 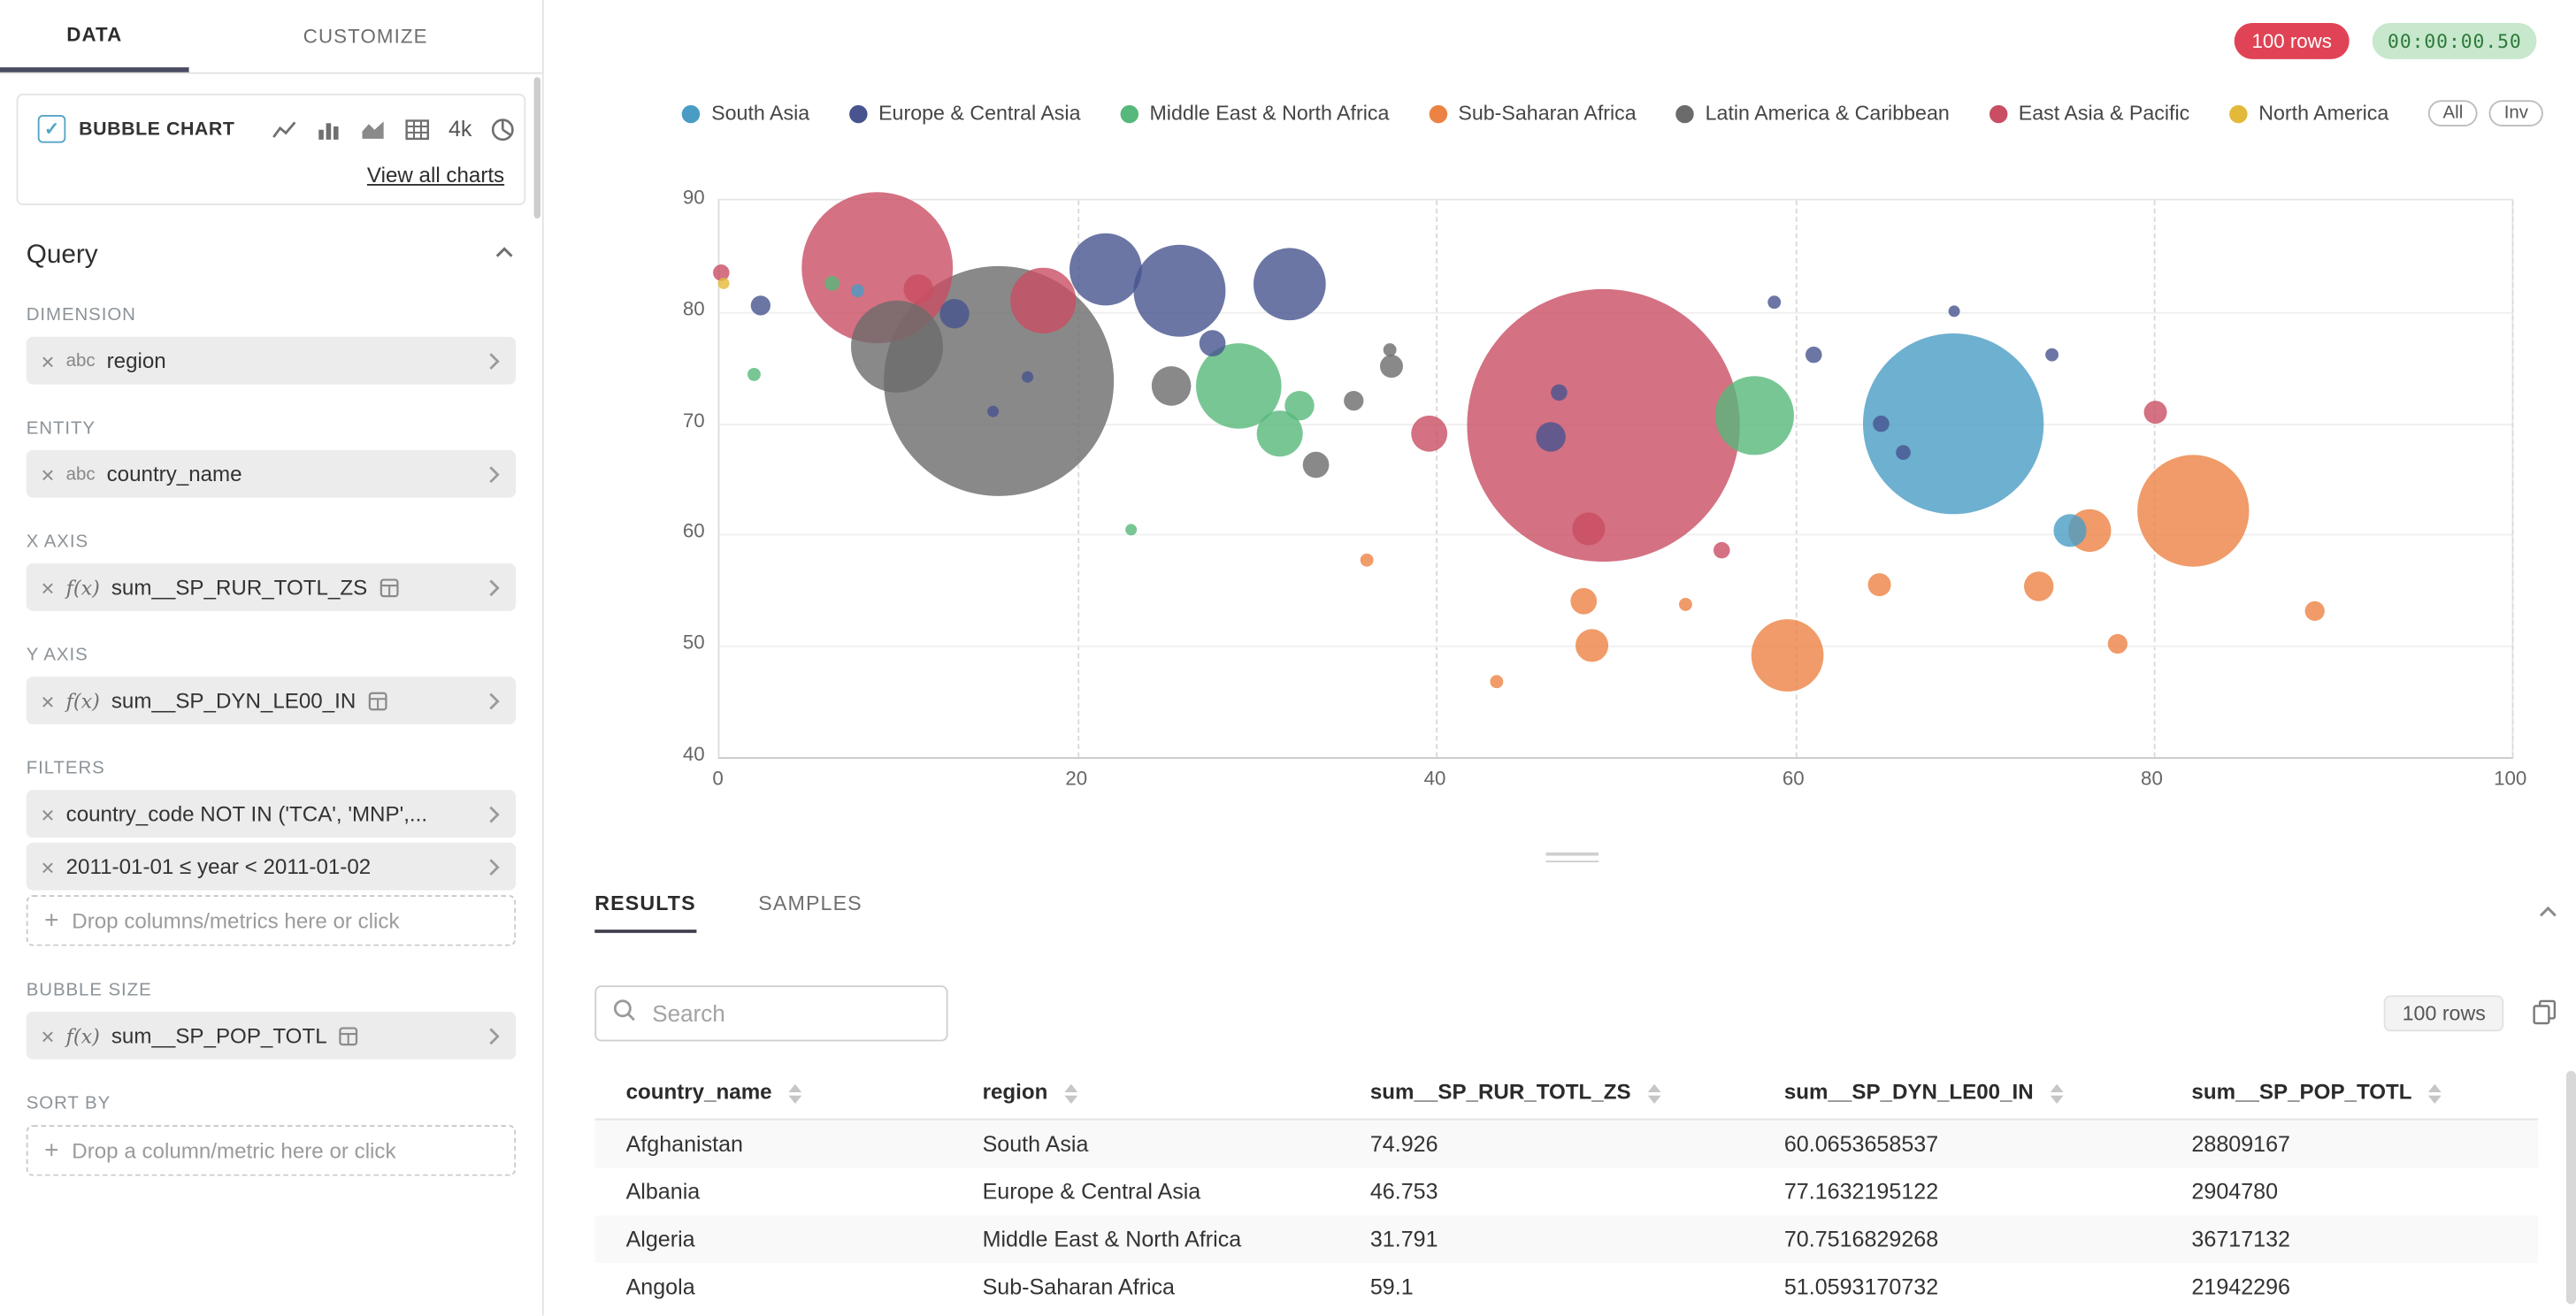 What do you see at coordinates (810, 903) in the screenshot?
I see `tab-samples: SAMPLES` at bounding box center [810, 903].